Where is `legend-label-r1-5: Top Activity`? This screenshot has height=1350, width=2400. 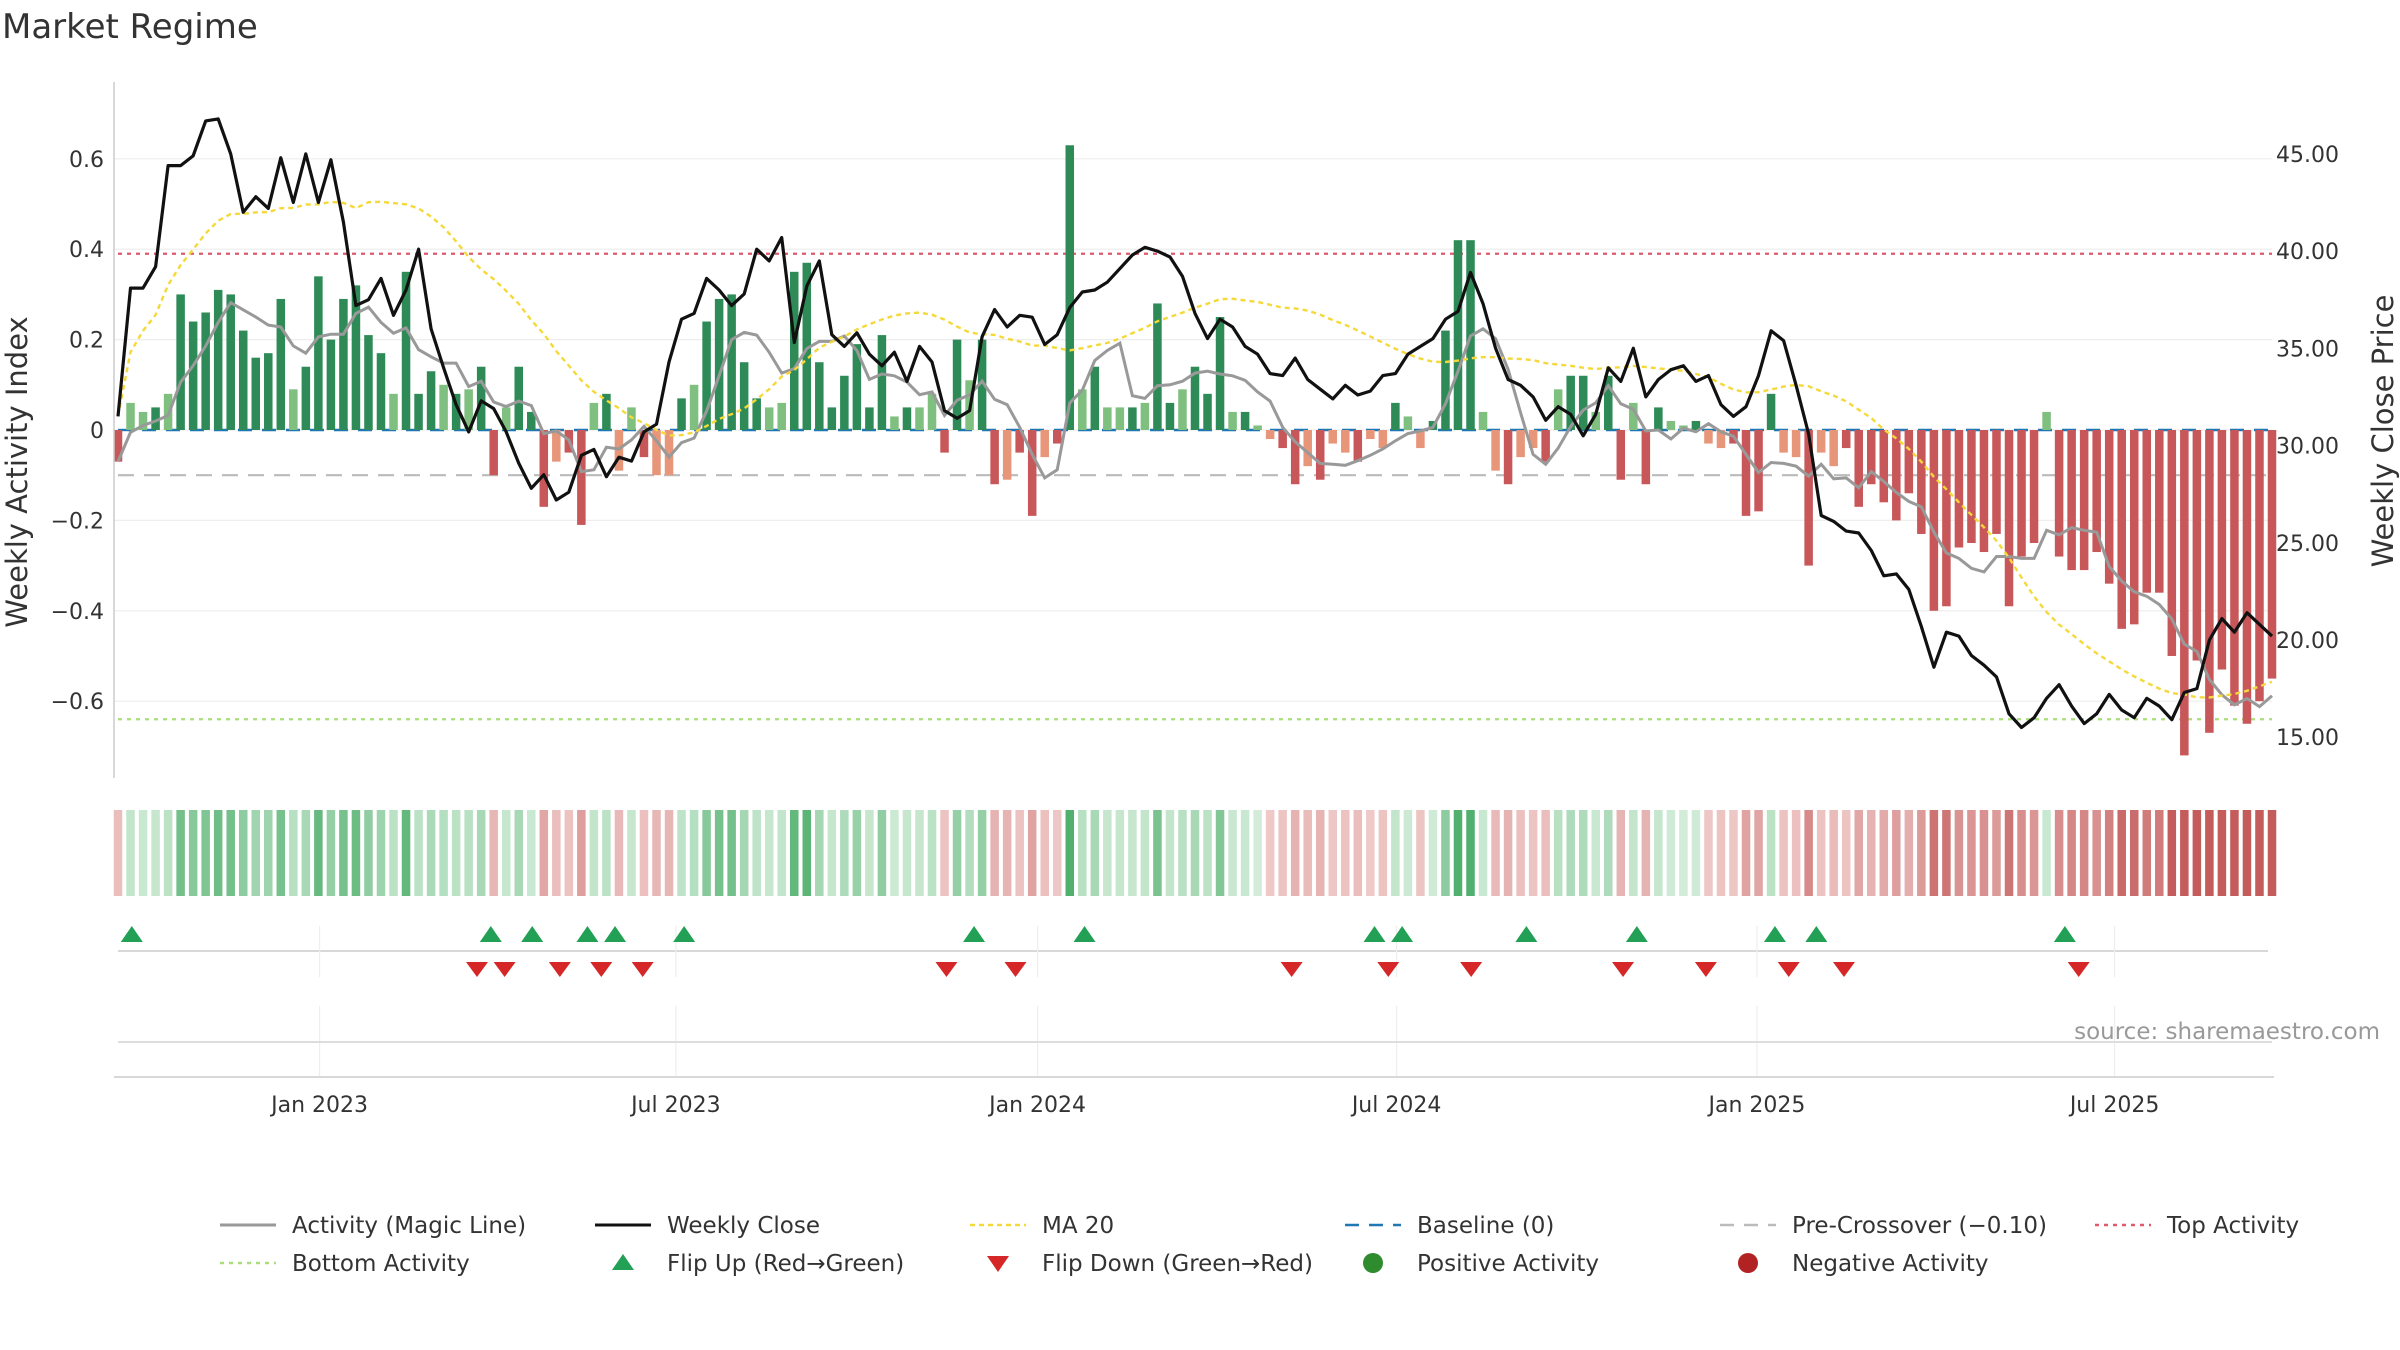 legend-label-r1-5: Top Activity is located at coordinates (2232, 1226).